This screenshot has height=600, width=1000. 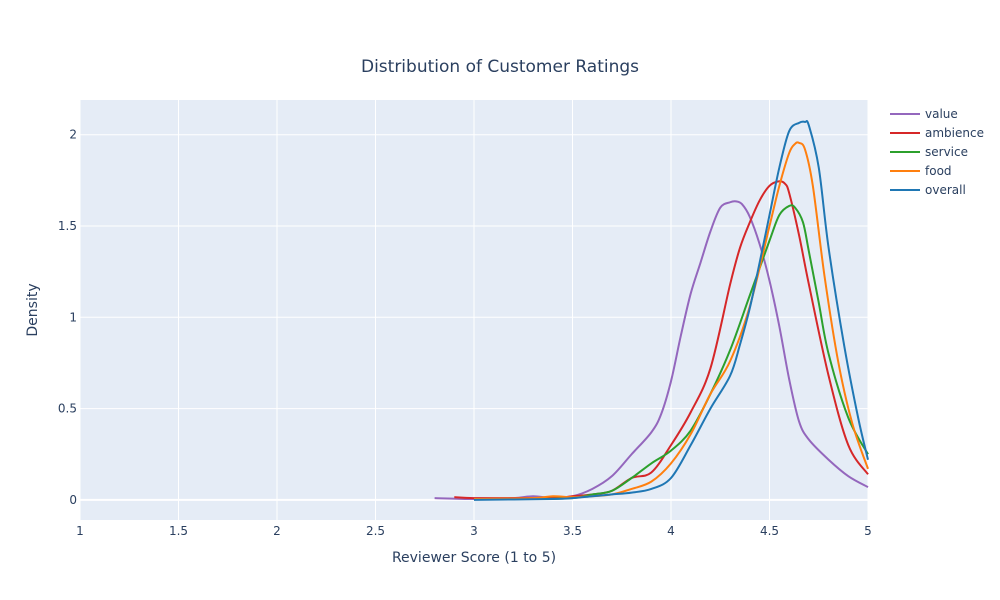 I want to click on x-tick-label: 3, so click(x=474, y=531).